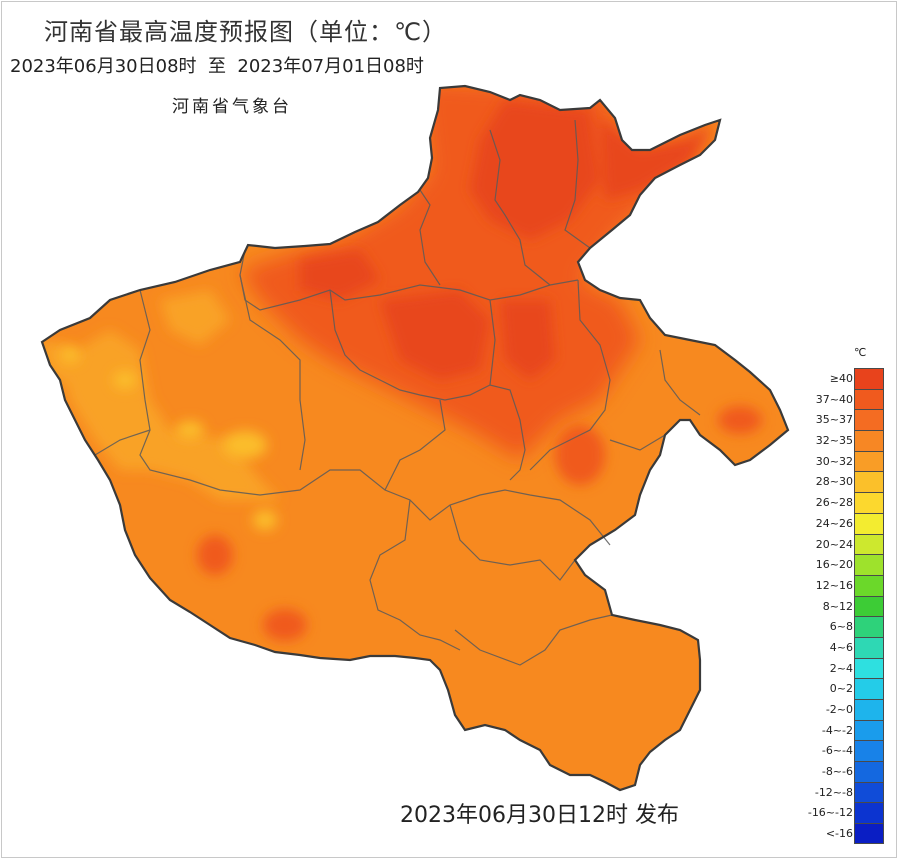  Describe the element at coordinates (232, 107) in the screenshot. I see `issuing-agency: 河南省气象台` at that location.